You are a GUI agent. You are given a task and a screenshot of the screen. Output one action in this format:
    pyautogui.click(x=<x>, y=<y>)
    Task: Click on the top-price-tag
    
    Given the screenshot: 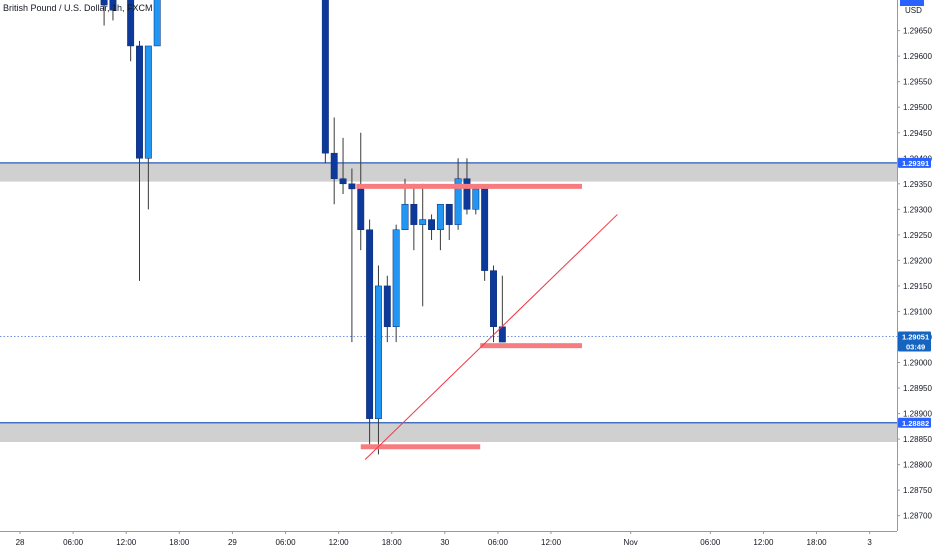 What is the action you would take?
    pyautogui.click(x=912, y=3)
    